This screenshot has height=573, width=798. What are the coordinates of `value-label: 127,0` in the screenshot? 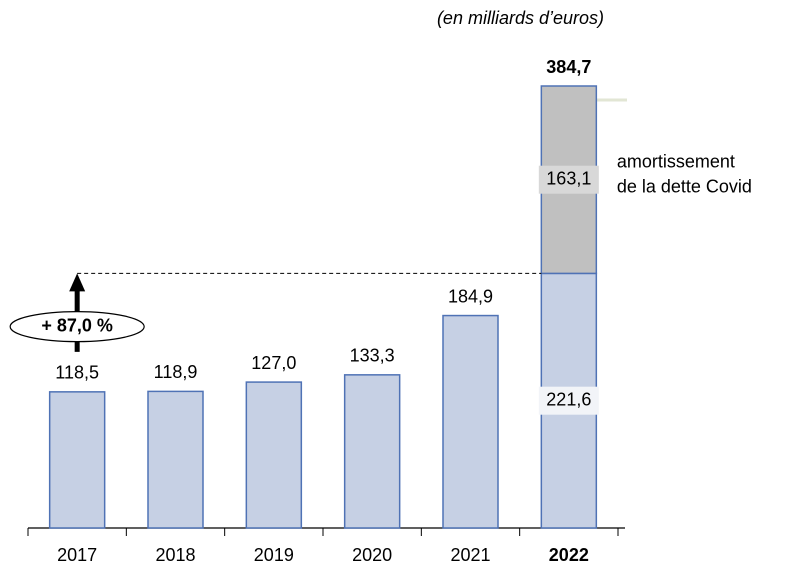 It's located at (273, 363).